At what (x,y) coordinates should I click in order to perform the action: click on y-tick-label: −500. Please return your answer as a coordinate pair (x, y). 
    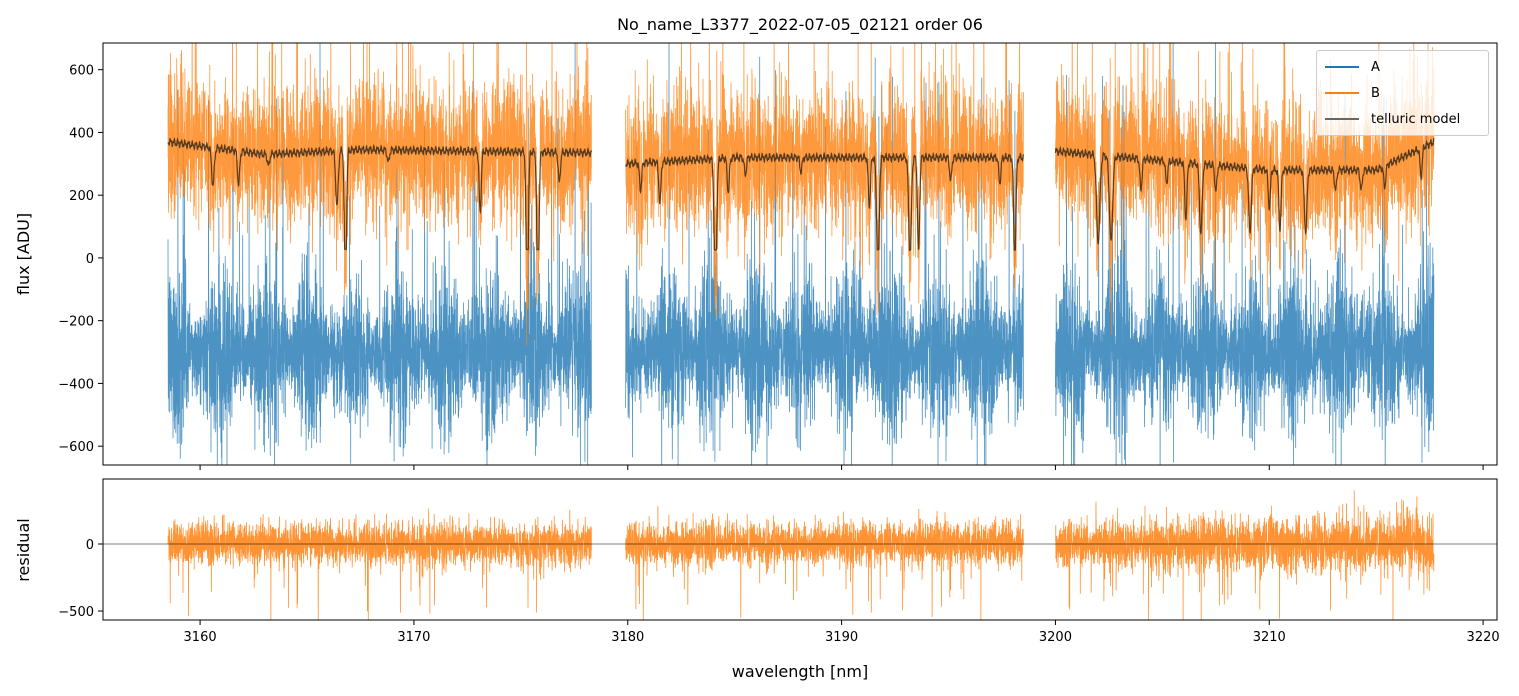
    Looking at the image, I should click on (76, 612).